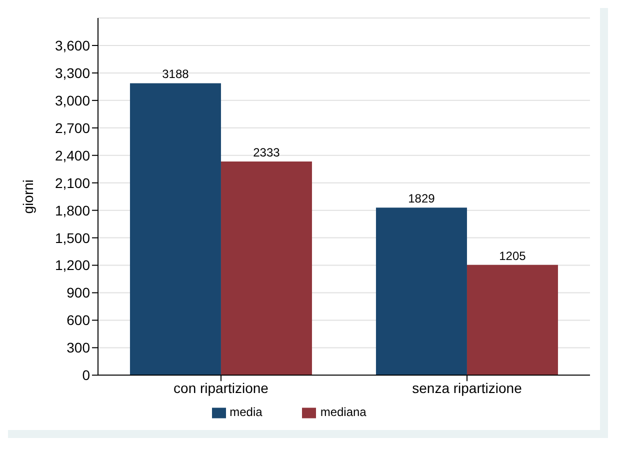  I want to click on y-tick-label: 1,800, so click(72, 210).